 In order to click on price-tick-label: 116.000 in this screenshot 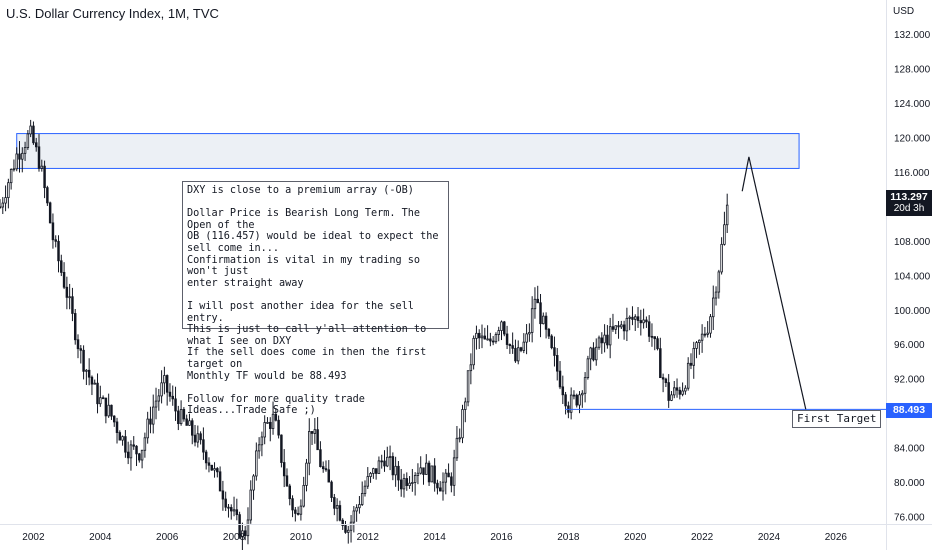, I will do `click(912, 173)`.